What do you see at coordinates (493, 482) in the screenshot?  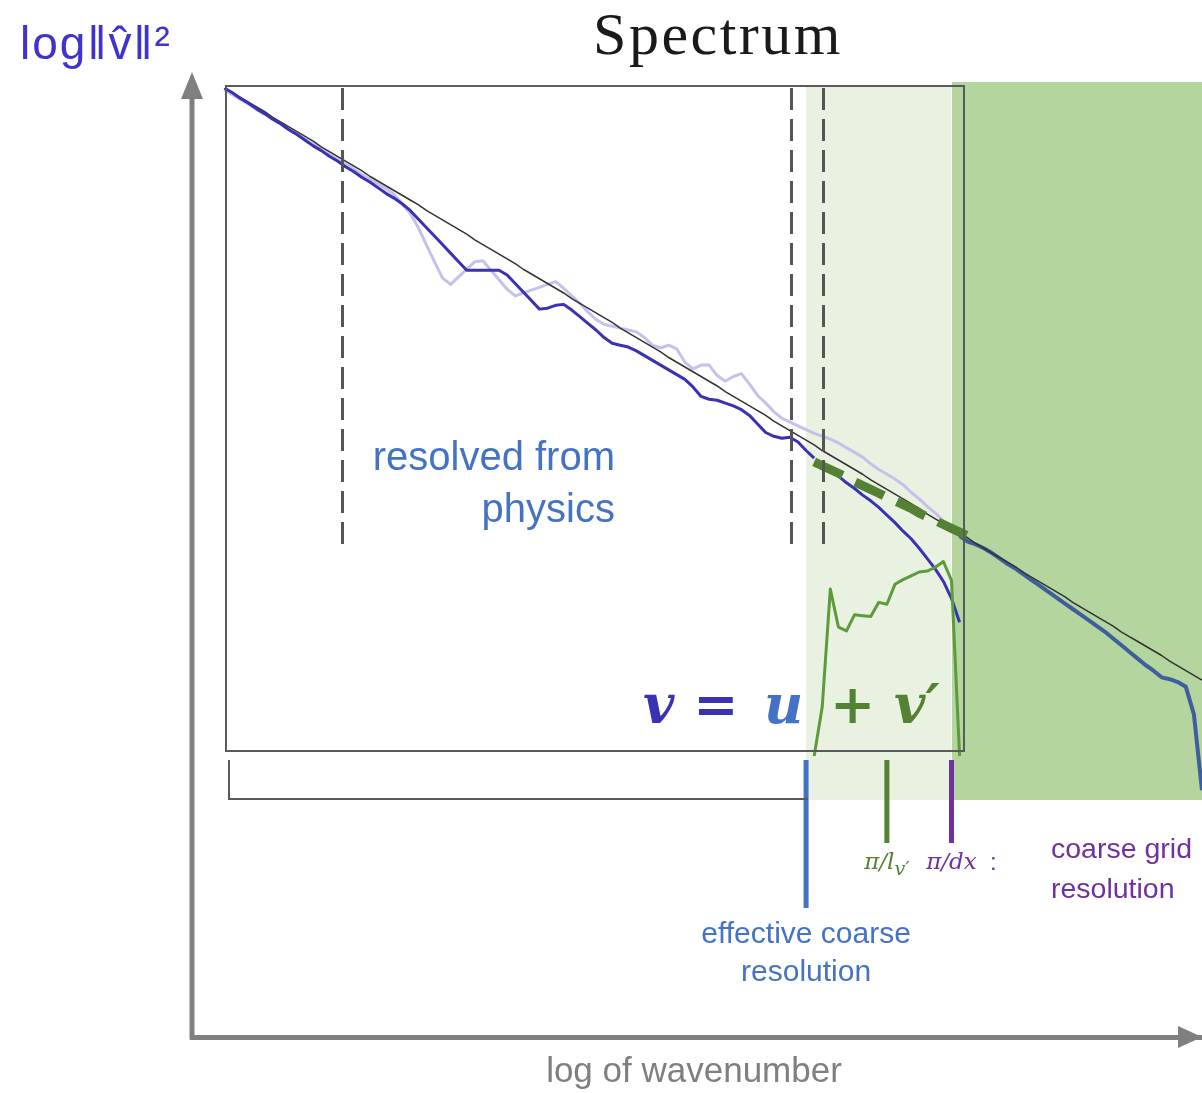 I see `annotation: resolved from physics` at bounding box center [493, 482].